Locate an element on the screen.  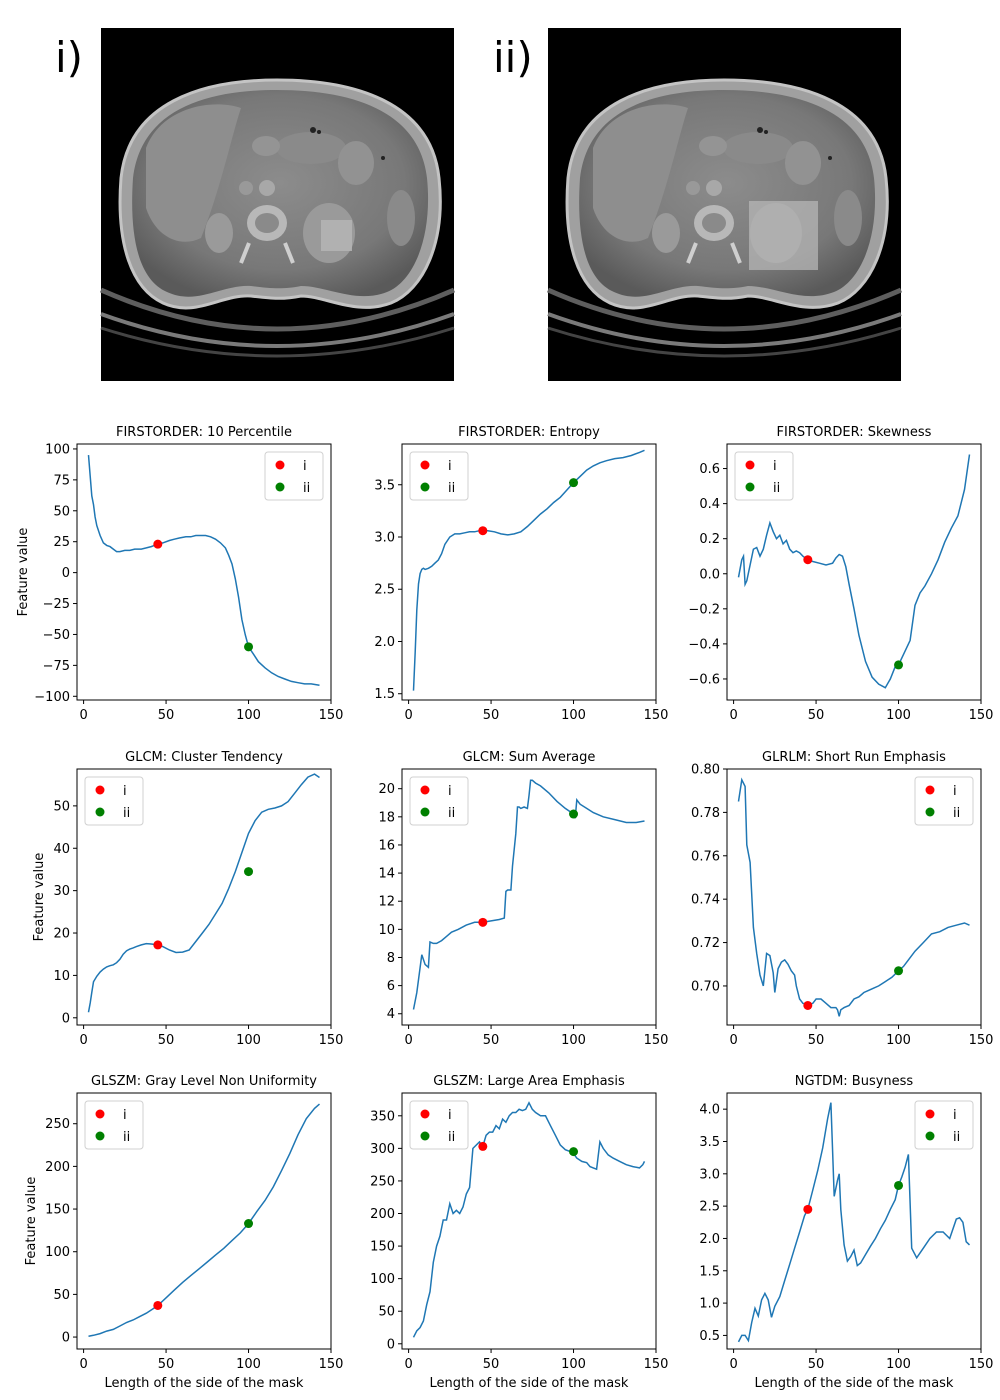
y-tick-label: 3.5 is located at coordinates (709, 1142).